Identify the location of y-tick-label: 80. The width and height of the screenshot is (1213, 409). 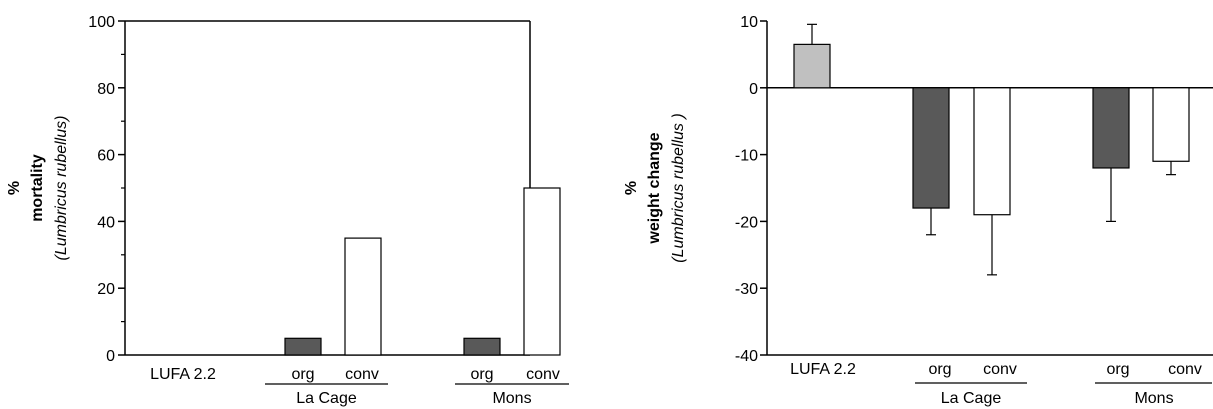
(106, 89).